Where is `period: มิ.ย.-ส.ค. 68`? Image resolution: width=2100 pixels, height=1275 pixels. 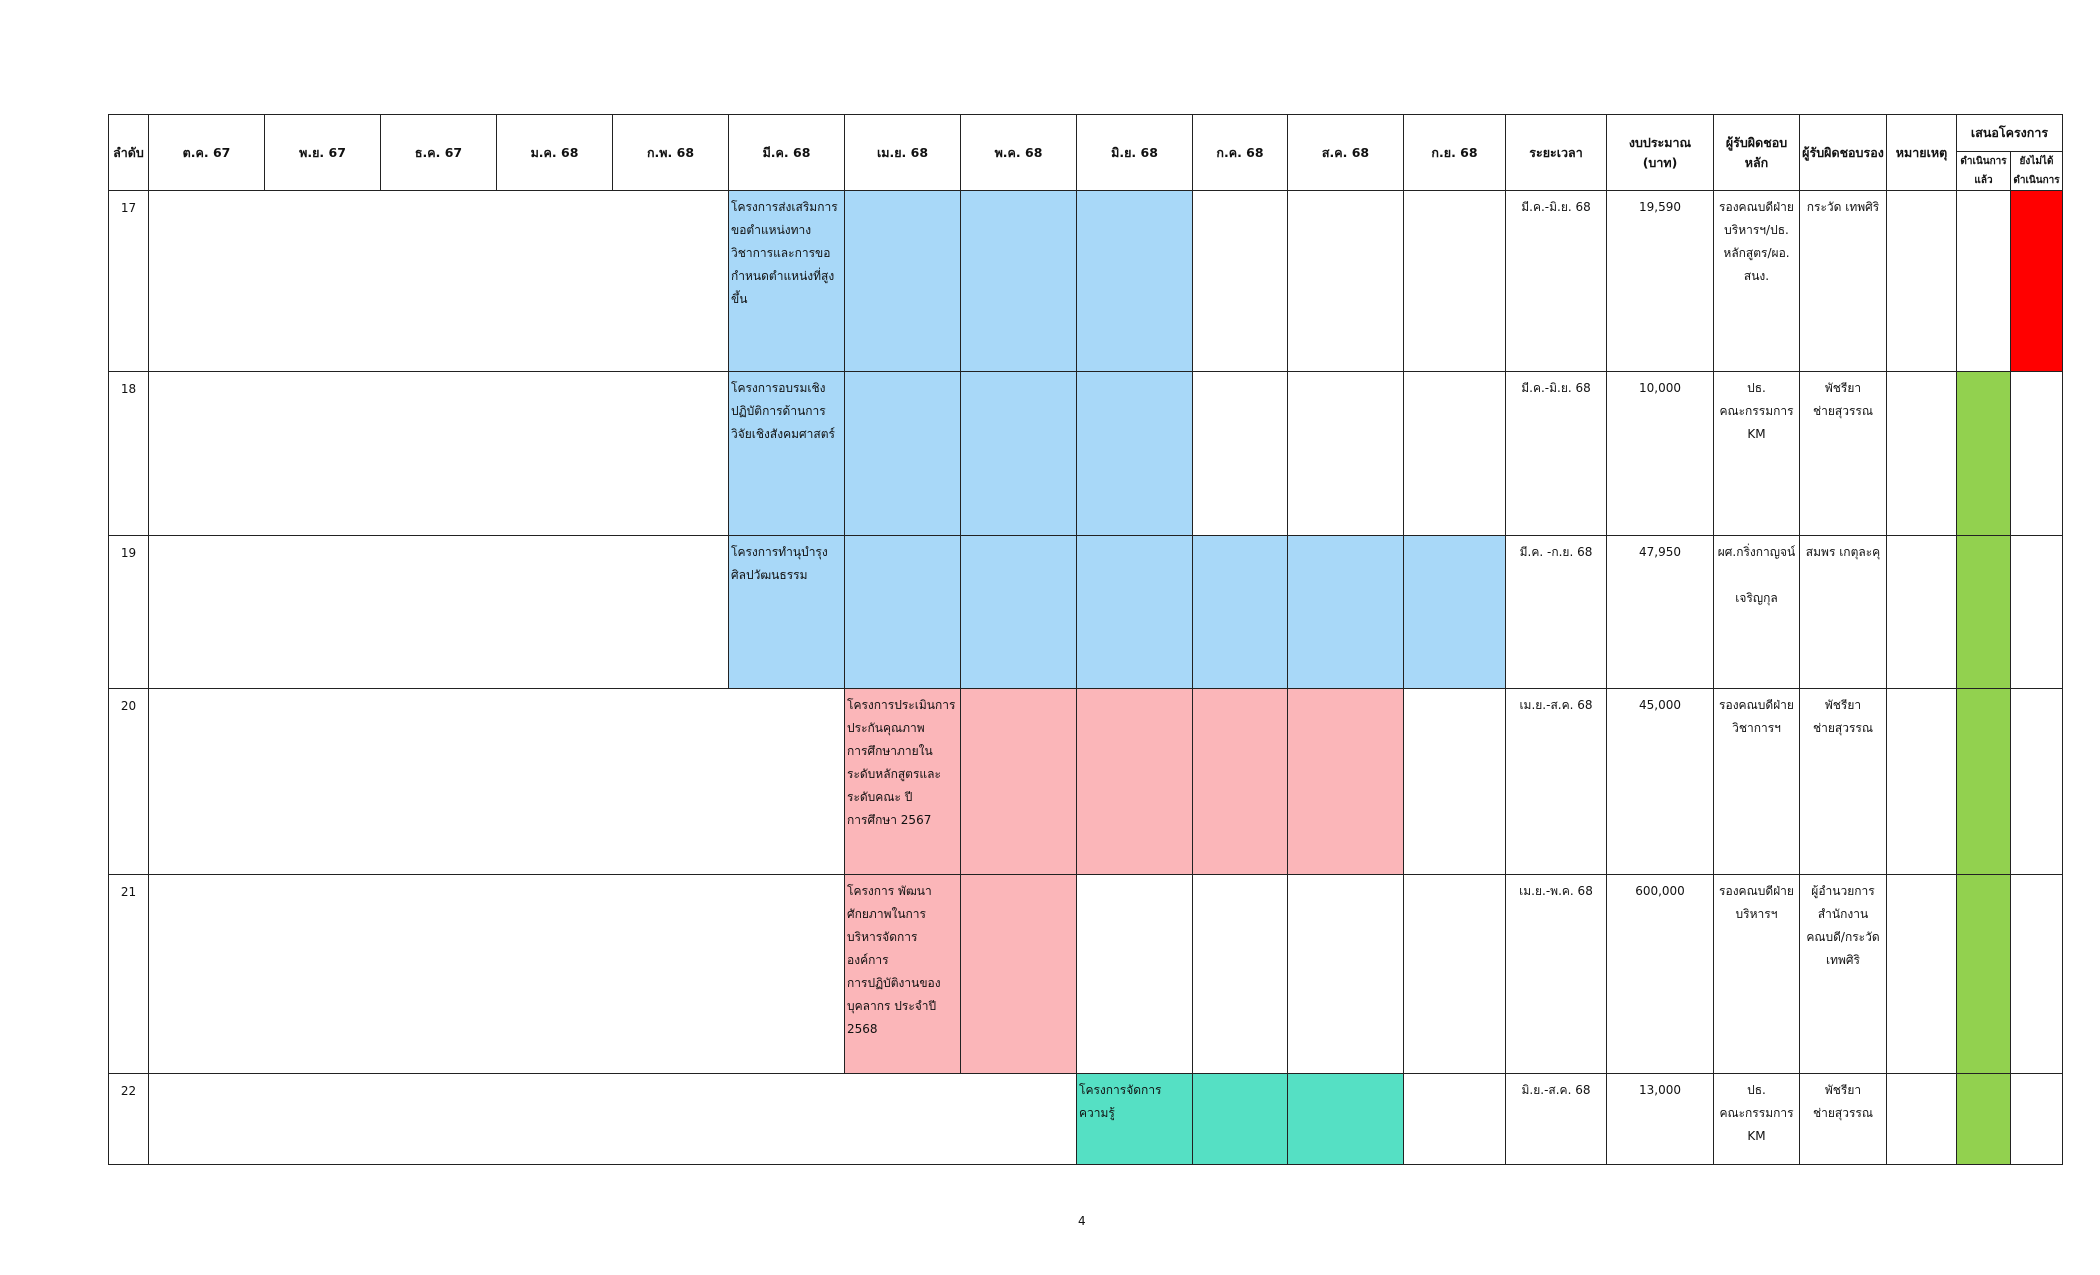
period: มิ.ย.-ส.ค. 68 is located at coordinates (1556, 1119).